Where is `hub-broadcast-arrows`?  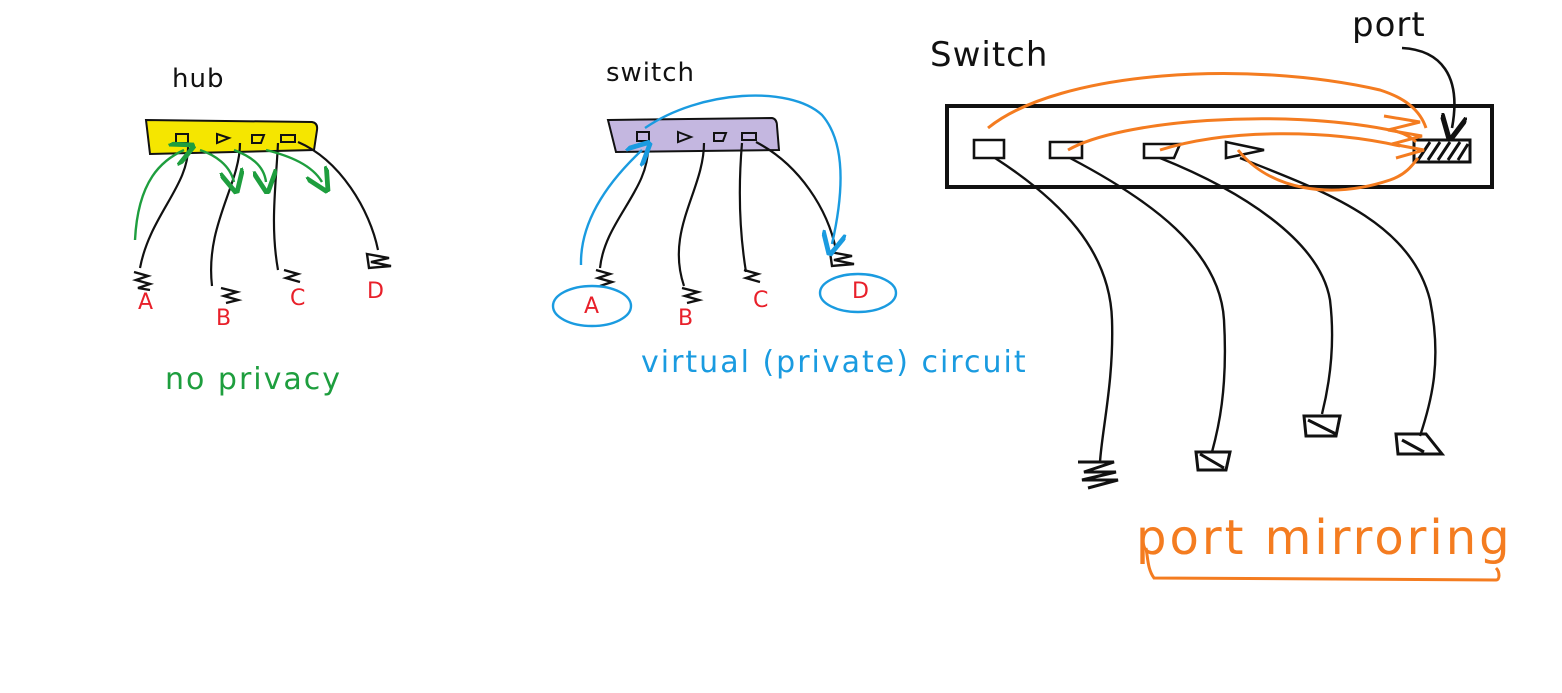 hub-broadcast-arrows is located at coordinates (227, 195).